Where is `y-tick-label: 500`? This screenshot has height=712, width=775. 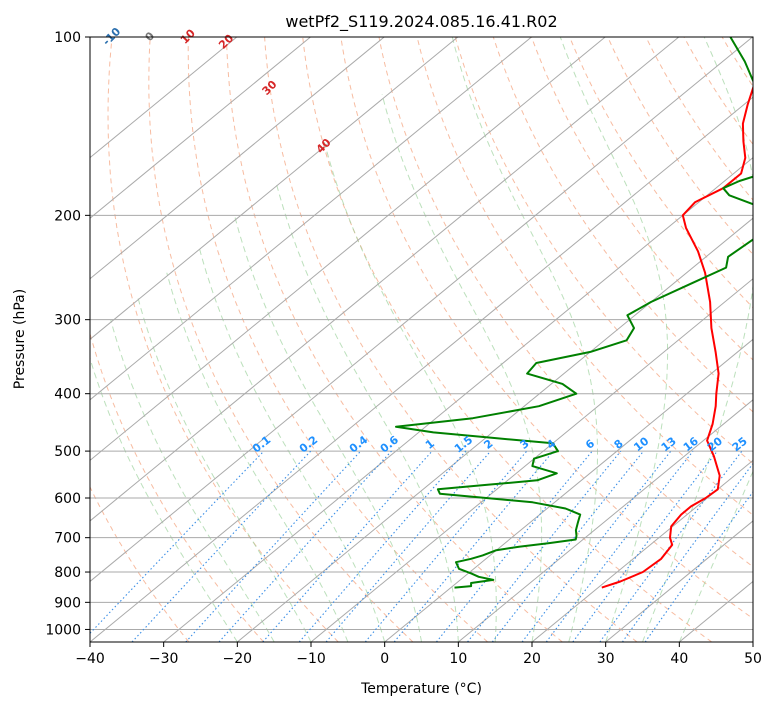 y-tick-label: 500 is located at coordinates (67, 452).